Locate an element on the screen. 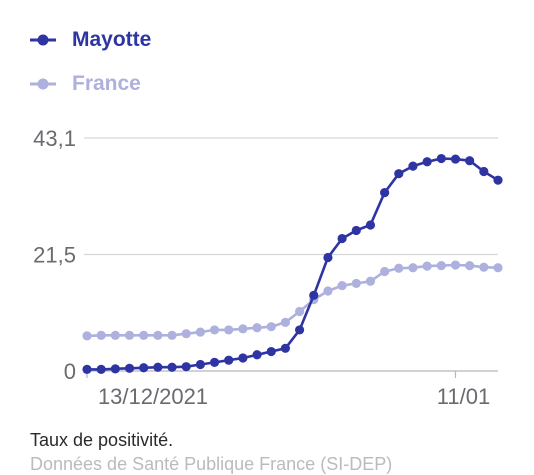  y-tick-label: 21,5 is located at coordinates (54, 255).